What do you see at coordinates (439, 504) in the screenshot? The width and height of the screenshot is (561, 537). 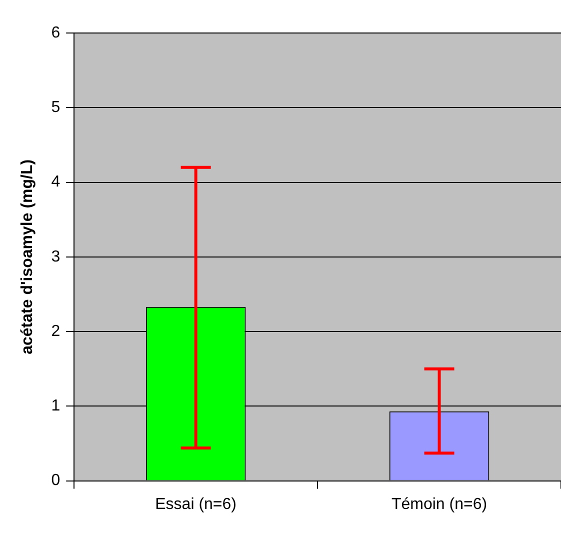 I see `x-tick-label: Témoin (n=6)` at bounding box center [439, 504].